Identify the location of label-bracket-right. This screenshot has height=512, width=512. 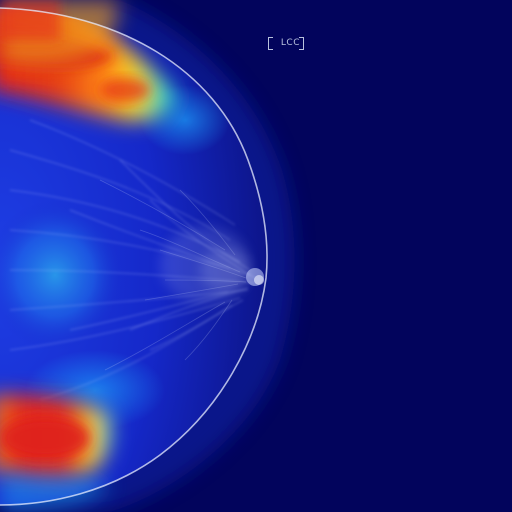
(301, 43).